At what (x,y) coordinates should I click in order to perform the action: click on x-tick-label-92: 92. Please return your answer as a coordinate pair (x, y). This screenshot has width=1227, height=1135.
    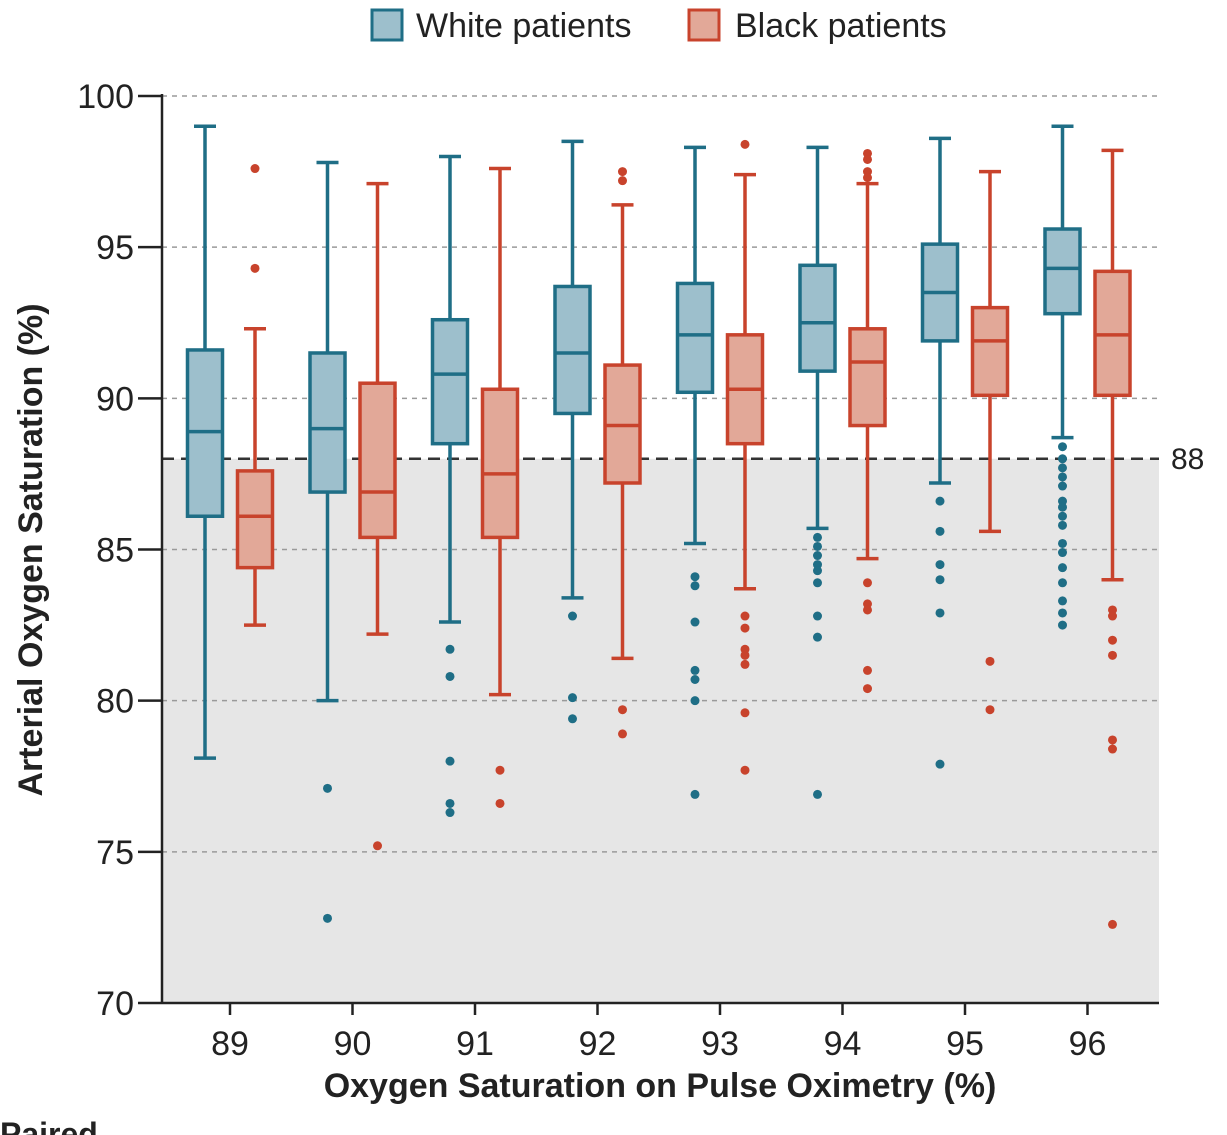
    Looking at the image, I should click on (598, 1044).